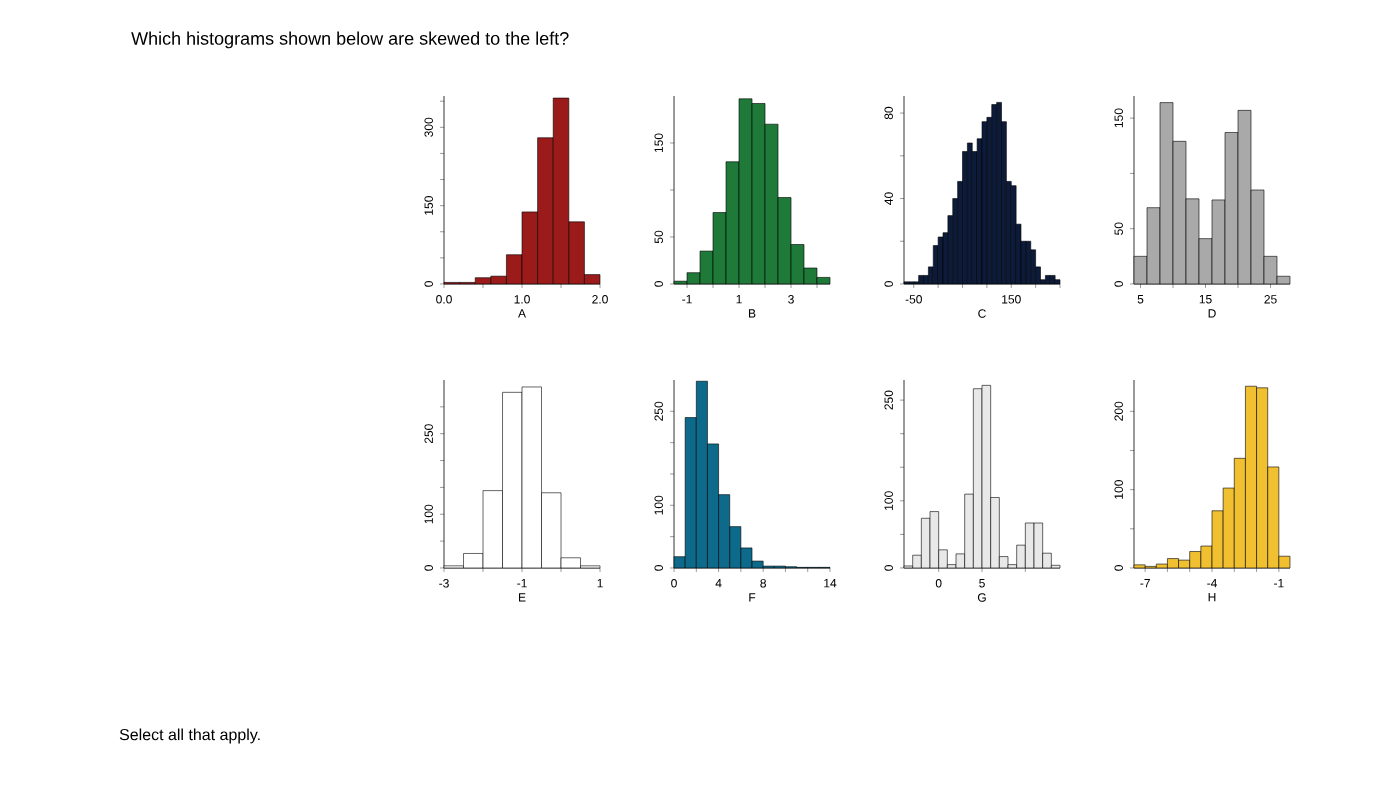 Image resolution: width=1400 pixels, height=790 pixels. What do you see at coordinates (189, 736) in the screenshot?
I see `text: Select all that apply.` at bounding box center [189, 736].